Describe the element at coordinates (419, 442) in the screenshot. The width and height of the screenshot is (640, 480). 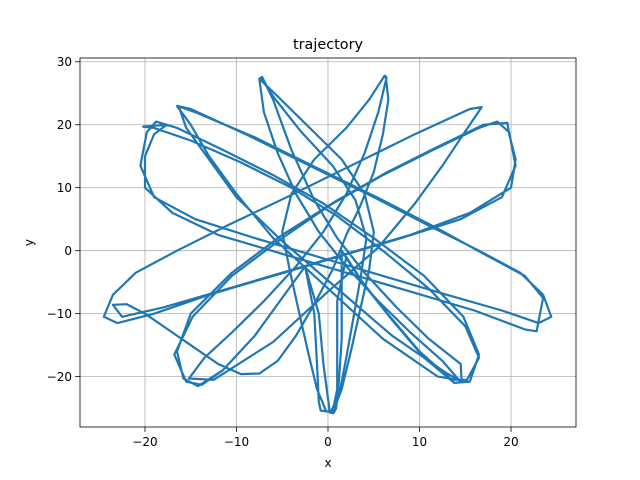
I see `x-tick-label: 10` at that location.